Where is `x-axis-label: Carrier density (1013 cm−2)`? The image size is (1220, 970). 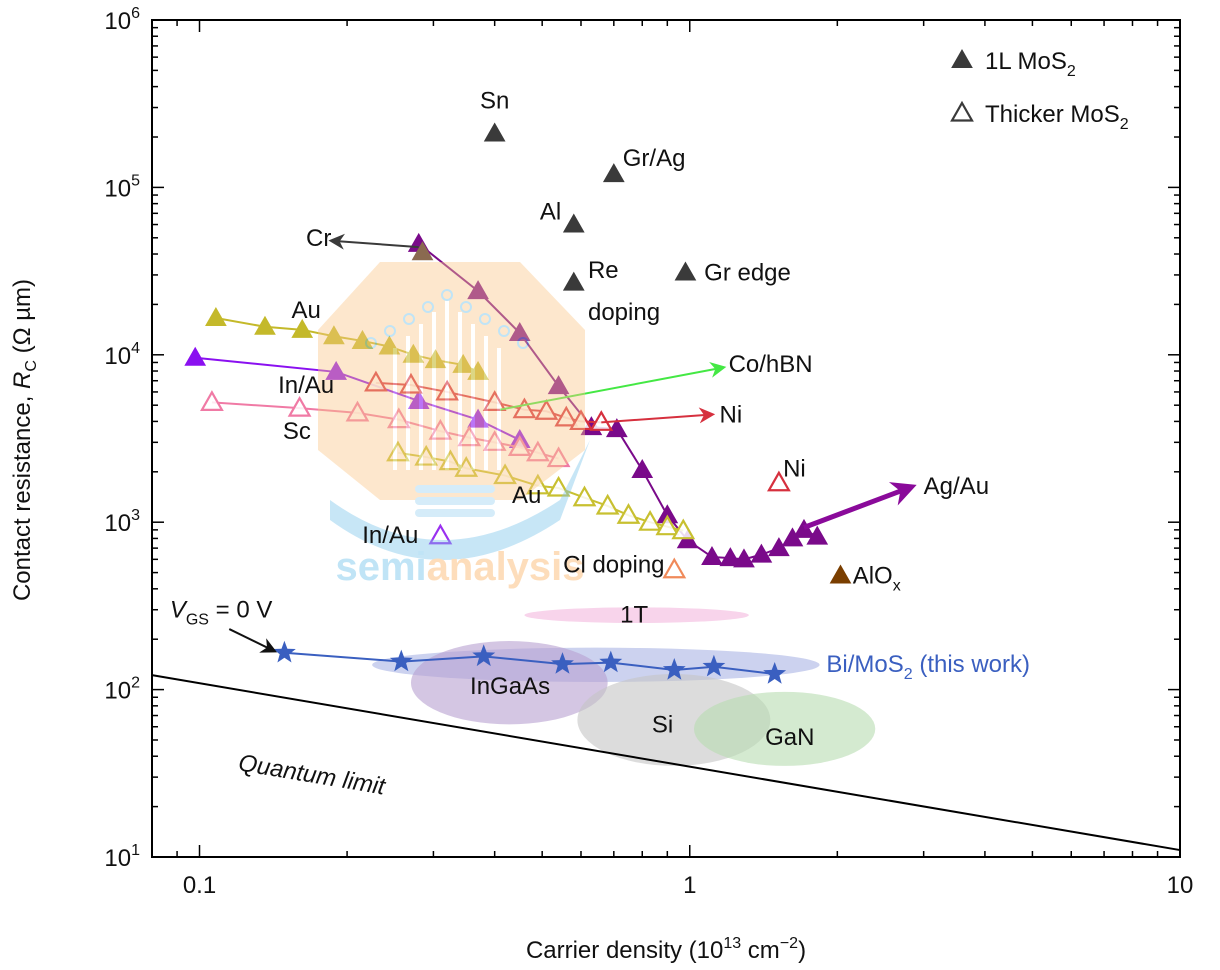 x-axis-label: Carrier density (1013 cm−2) is located at coordinates (666, 949).